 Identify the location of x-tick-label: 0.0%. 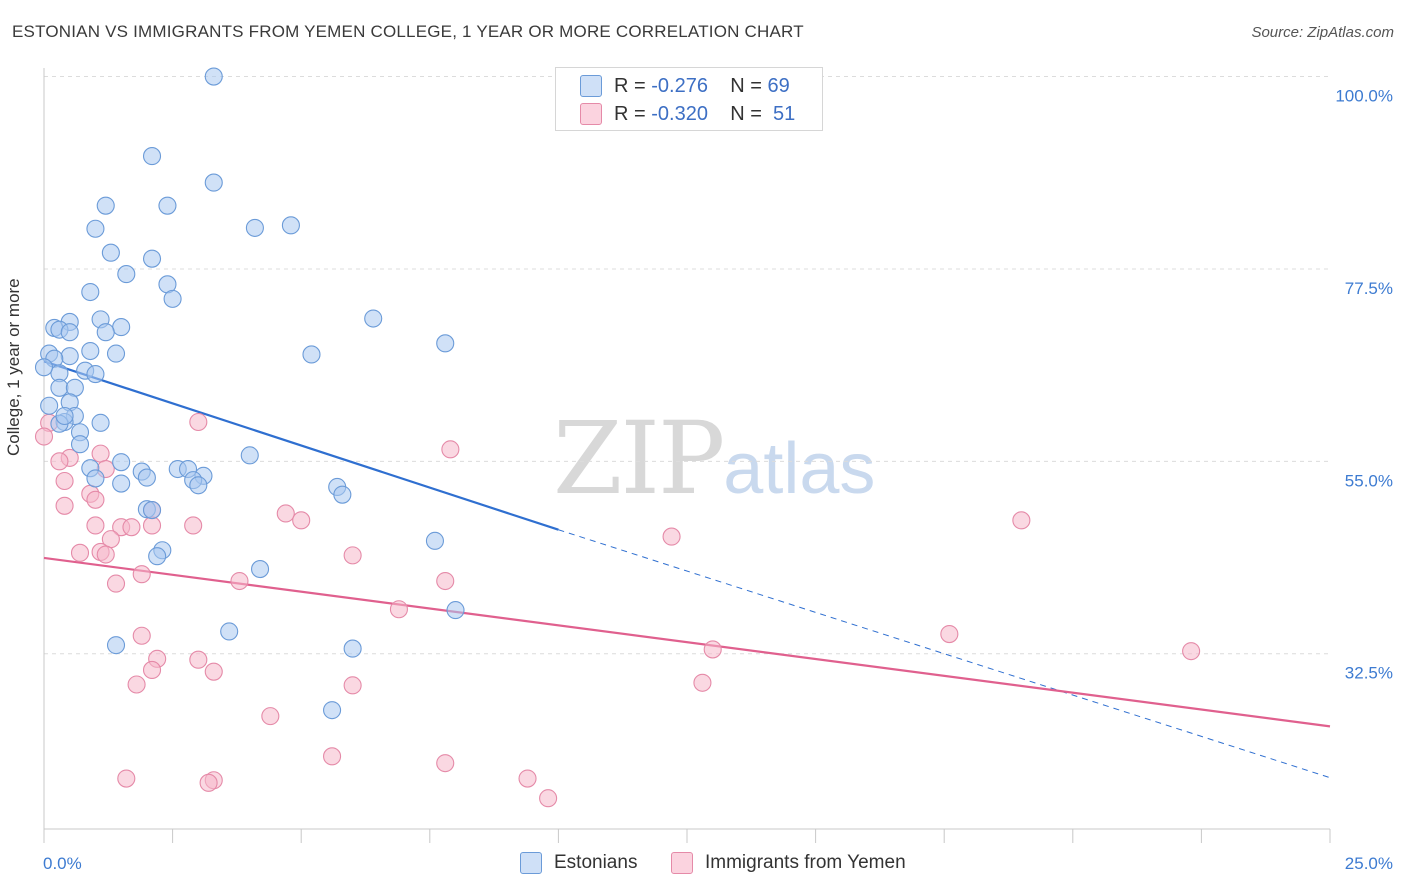
(62, 863).